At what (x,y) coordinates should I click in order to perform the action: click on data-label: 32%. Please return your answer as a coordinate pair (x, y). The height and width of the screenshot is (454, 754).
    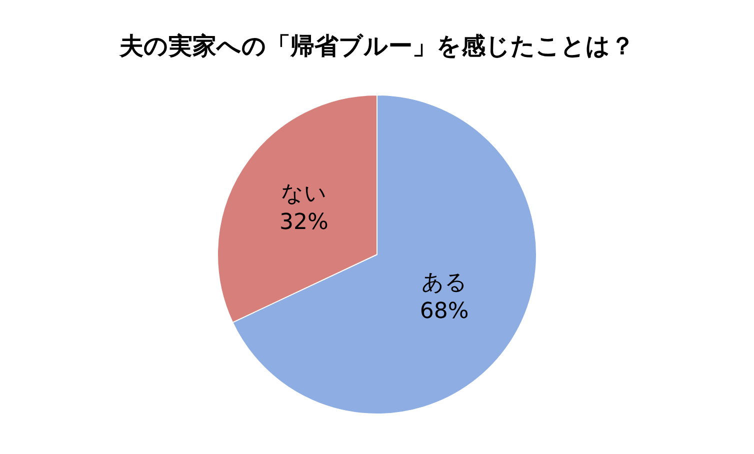
    Looking at the image, I should click on (304, 222).